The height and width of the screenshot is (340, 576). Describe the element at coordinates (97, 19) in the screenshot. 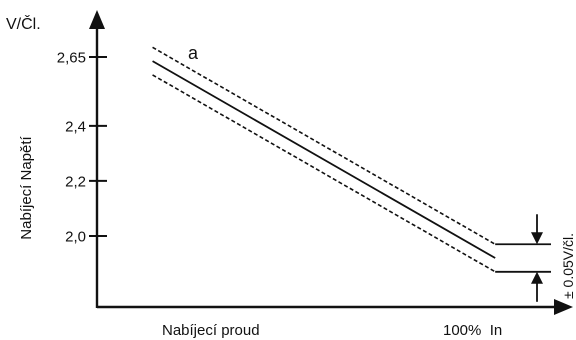

I see `y-axis-arrow-icon` at that location.